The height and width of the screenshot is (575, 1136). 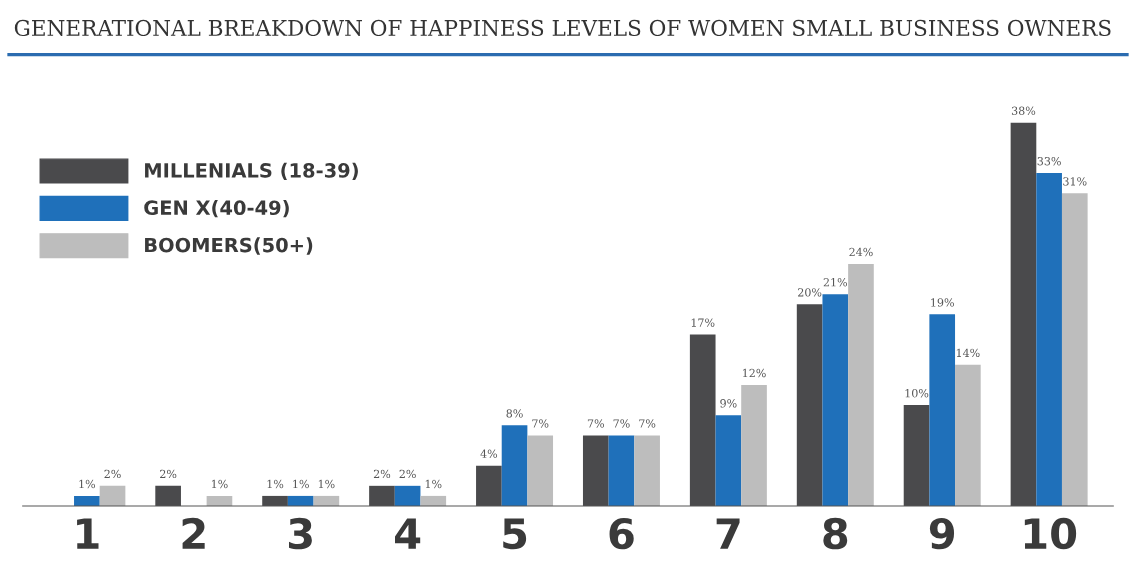 What do you see at coordinates (917, 393) in the screenshot?
I see `data-label: 10%` at bounding box center [917, 393].